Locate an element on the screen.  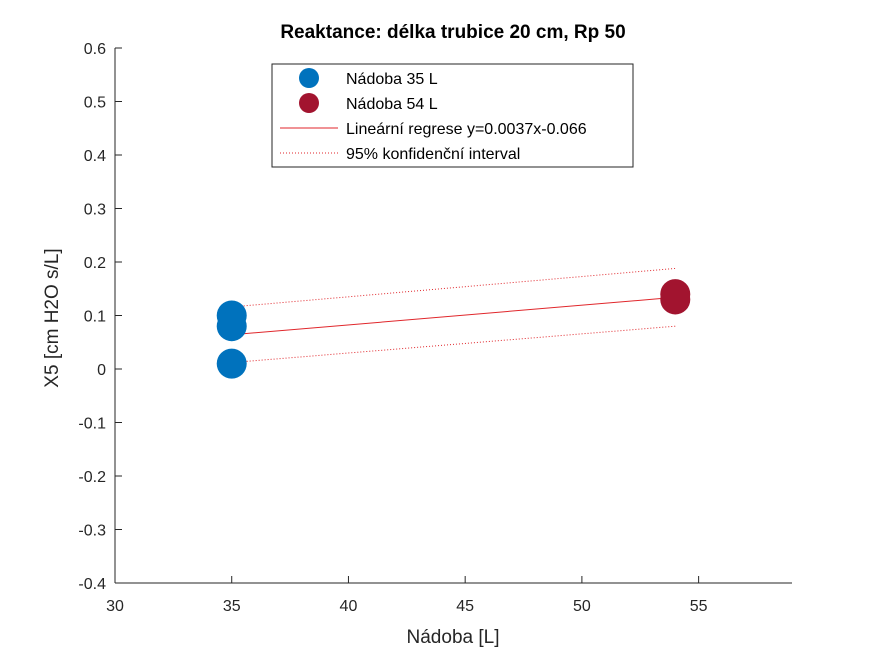
legend-label: 95% konfidenční interval is located at coordinates (433, 154).